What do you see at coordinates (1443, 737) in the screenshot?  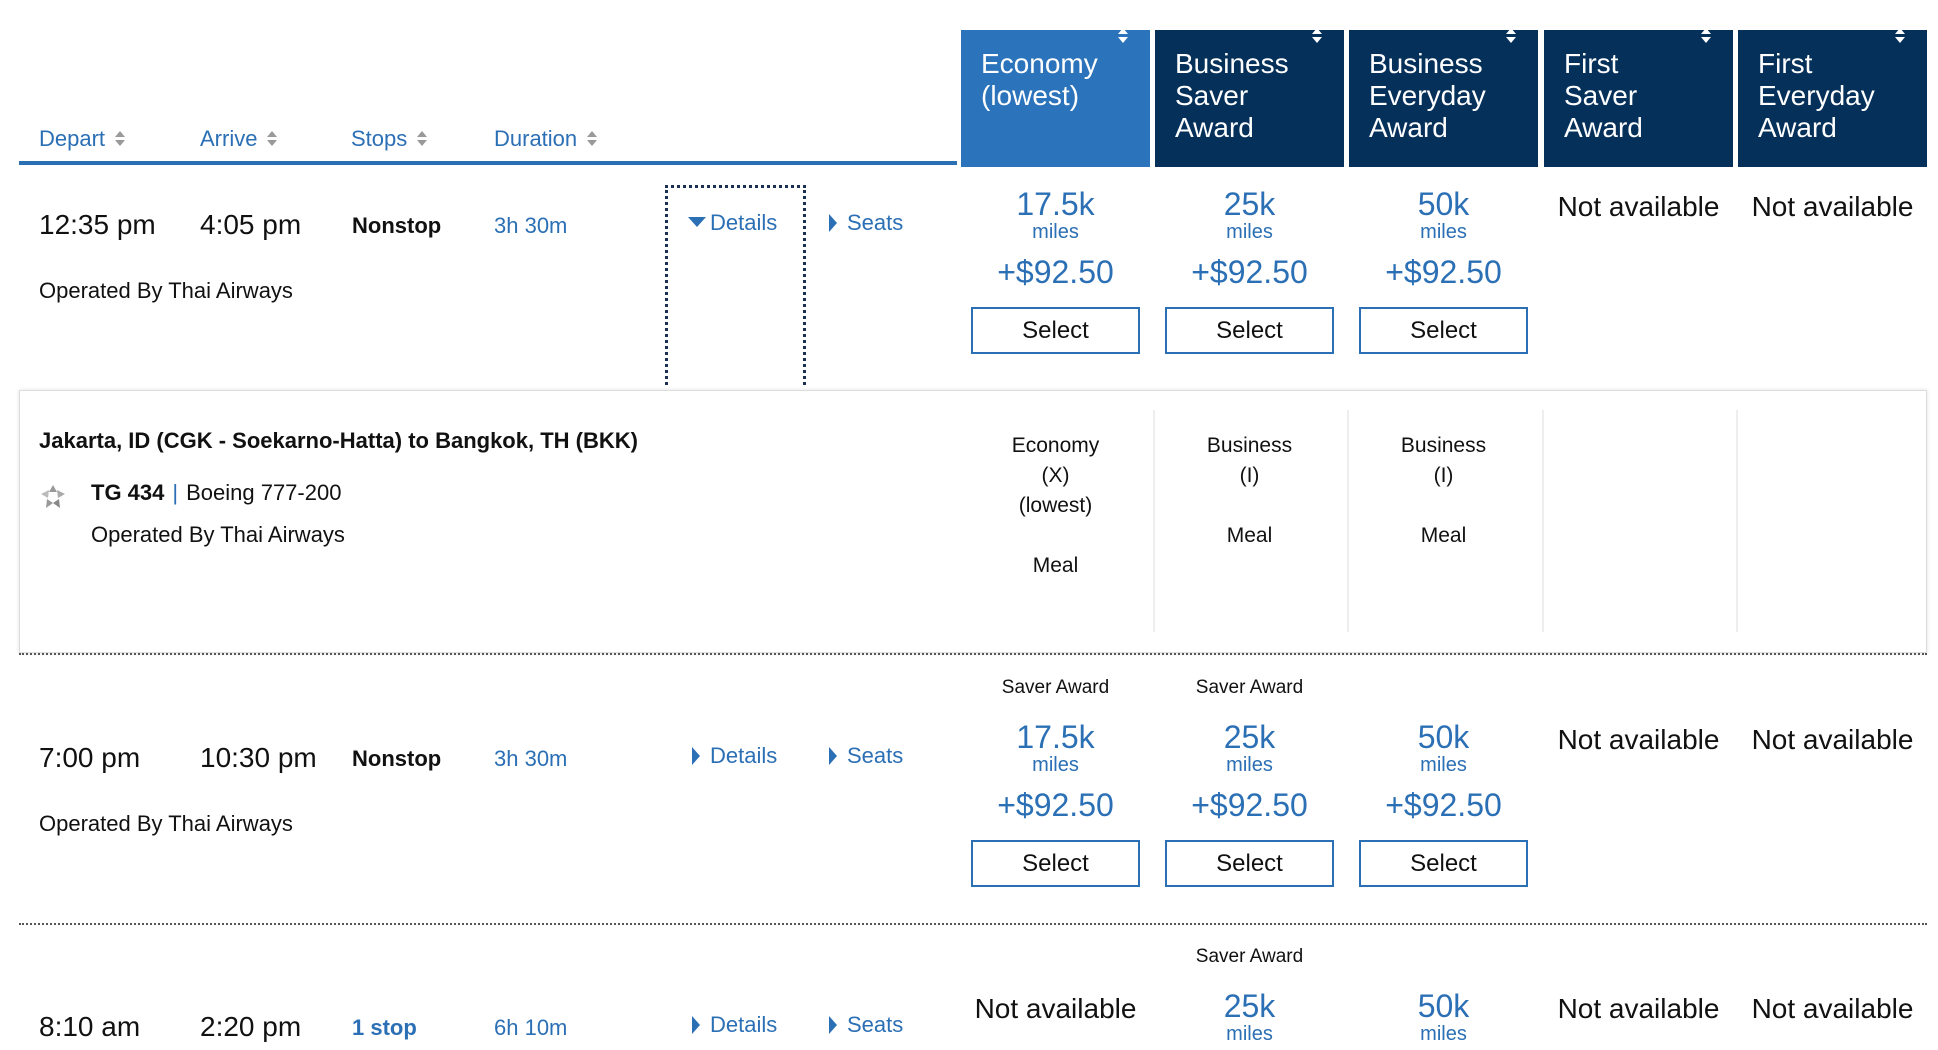 I see `fare-miles: 50k` at bounding box center [1443, 737].